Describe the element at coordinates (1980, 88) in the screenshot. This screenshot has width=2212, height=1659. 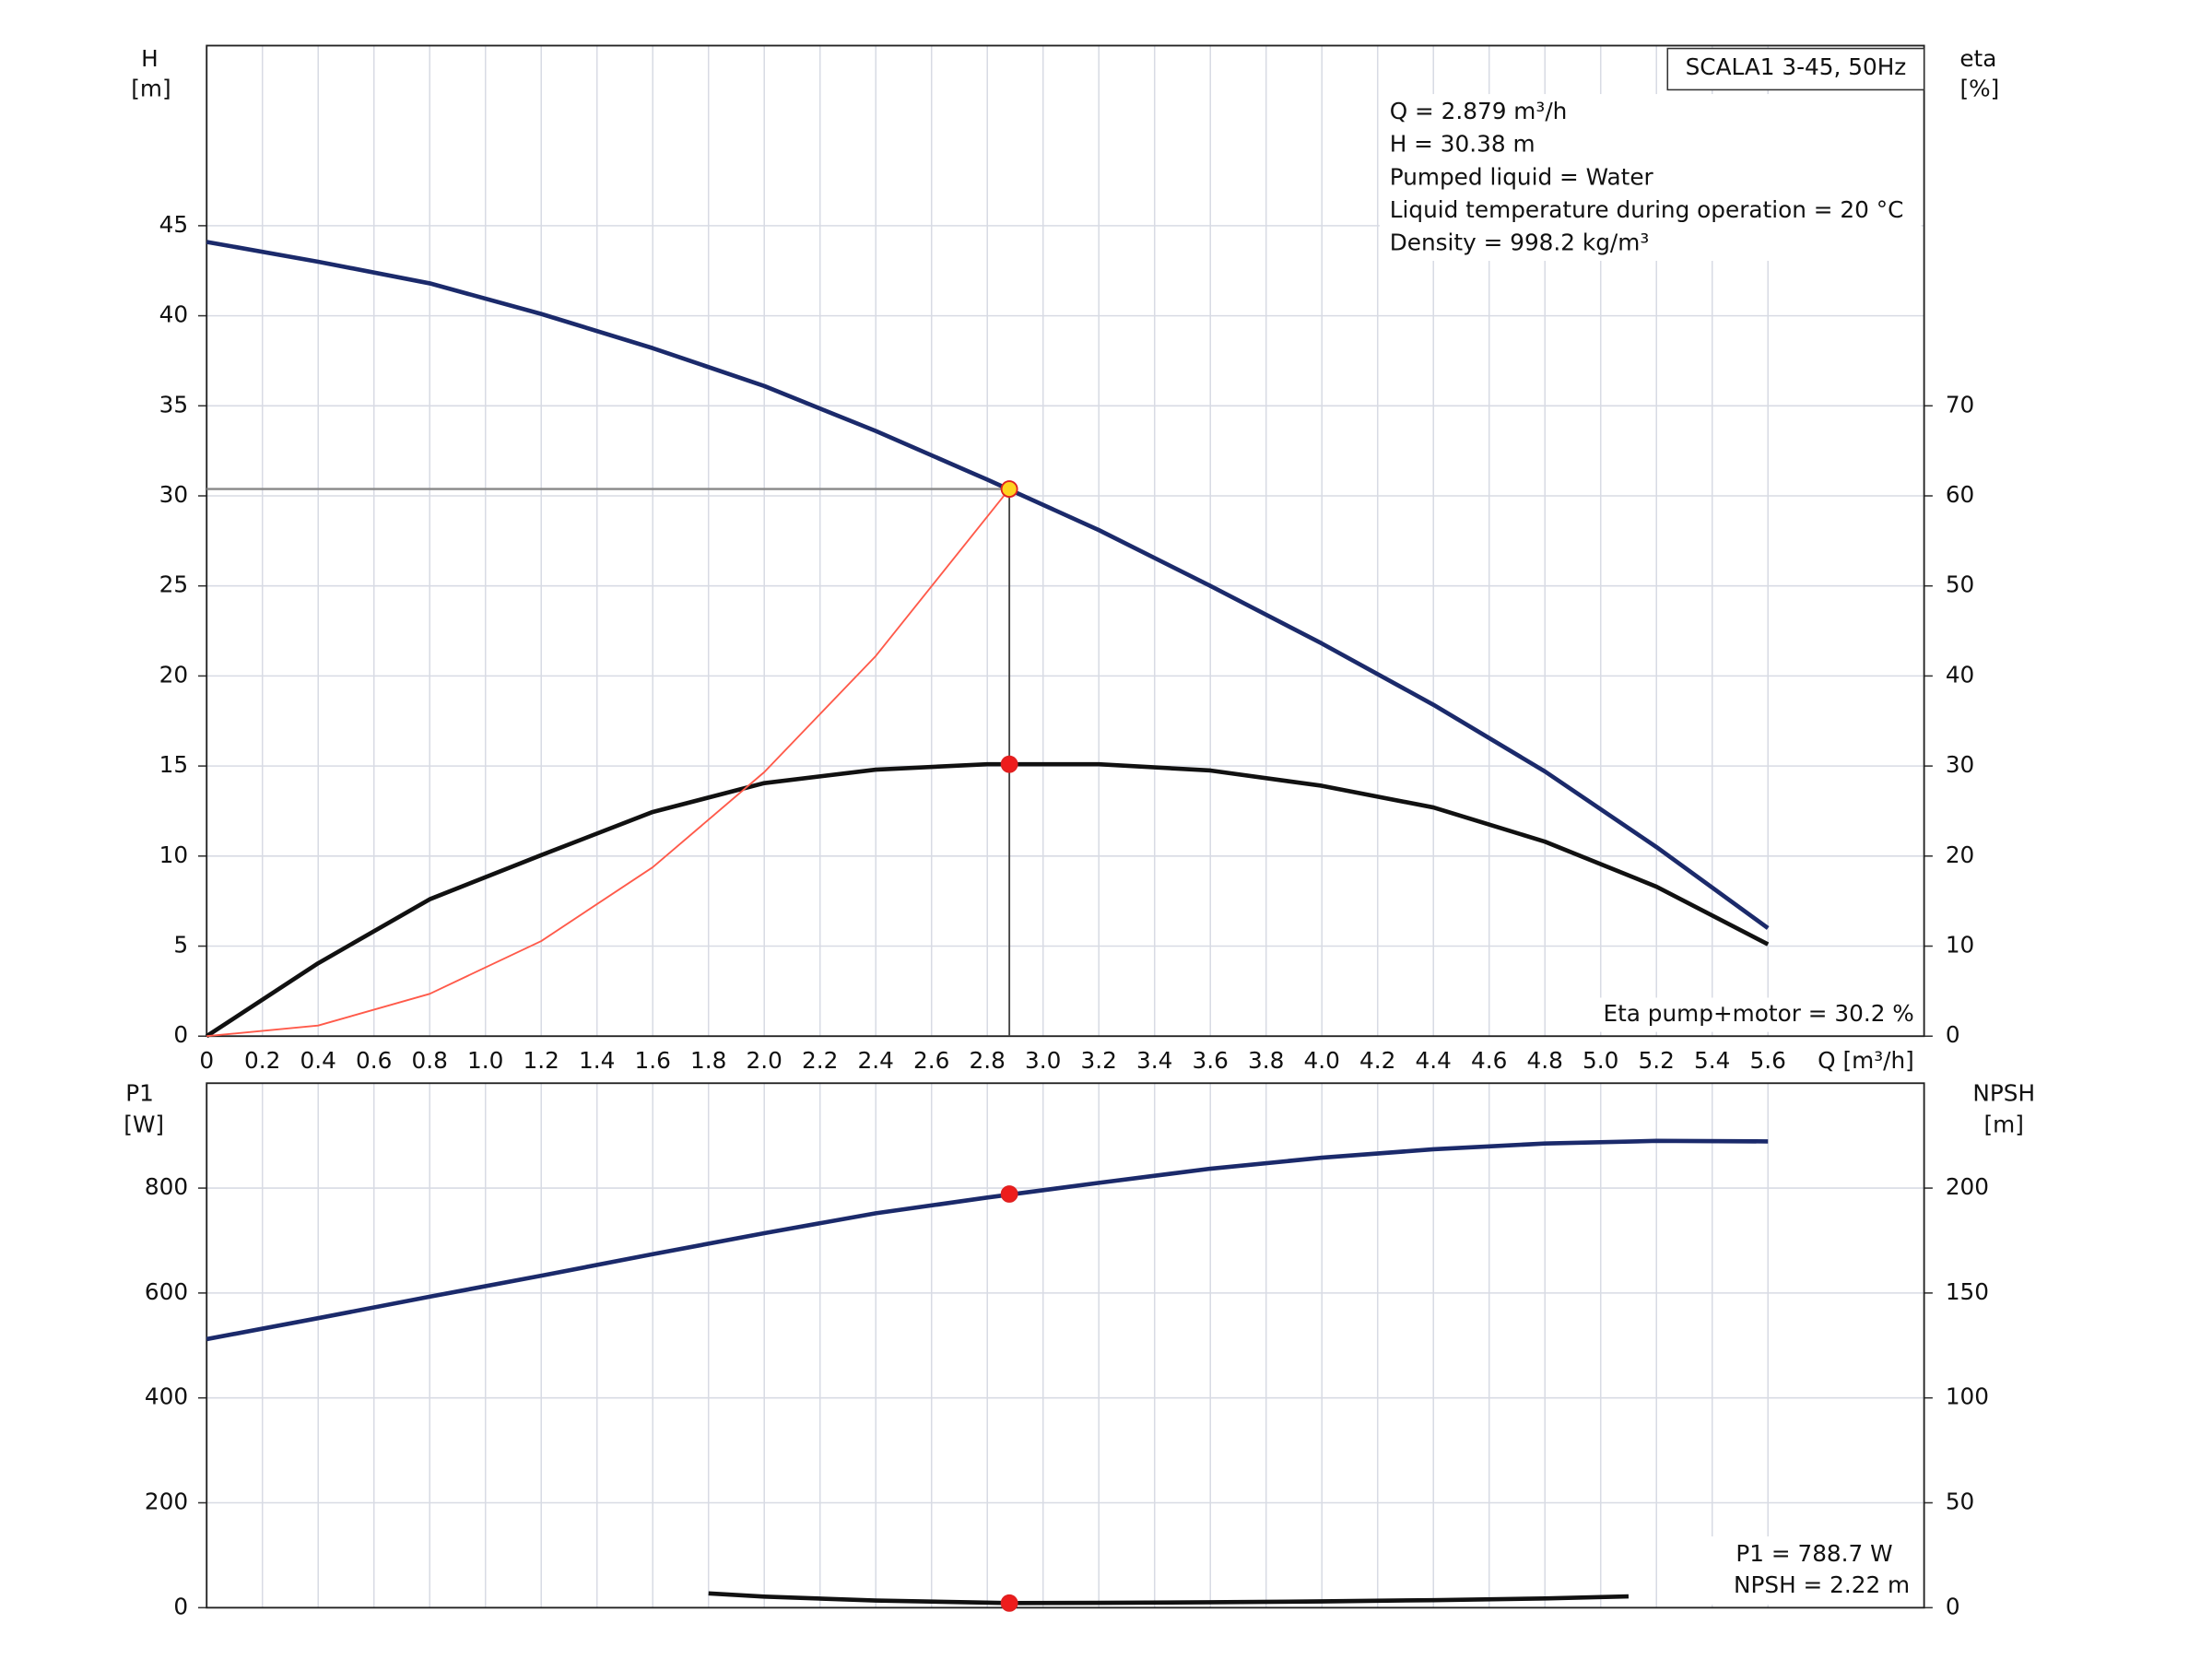
I see `y2-axis-unit: [%]` at that location.